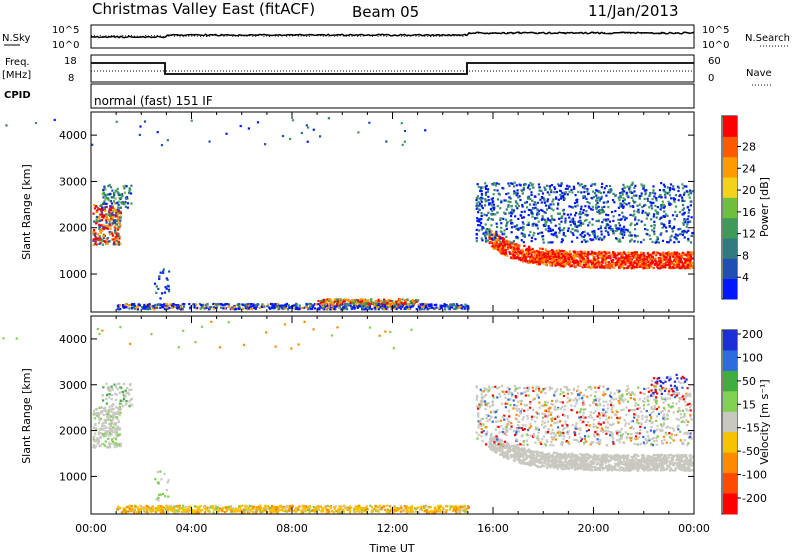 The width and height of the screenshot is (800, 558). I want to click on colorbar-segment, so click(730, 228).